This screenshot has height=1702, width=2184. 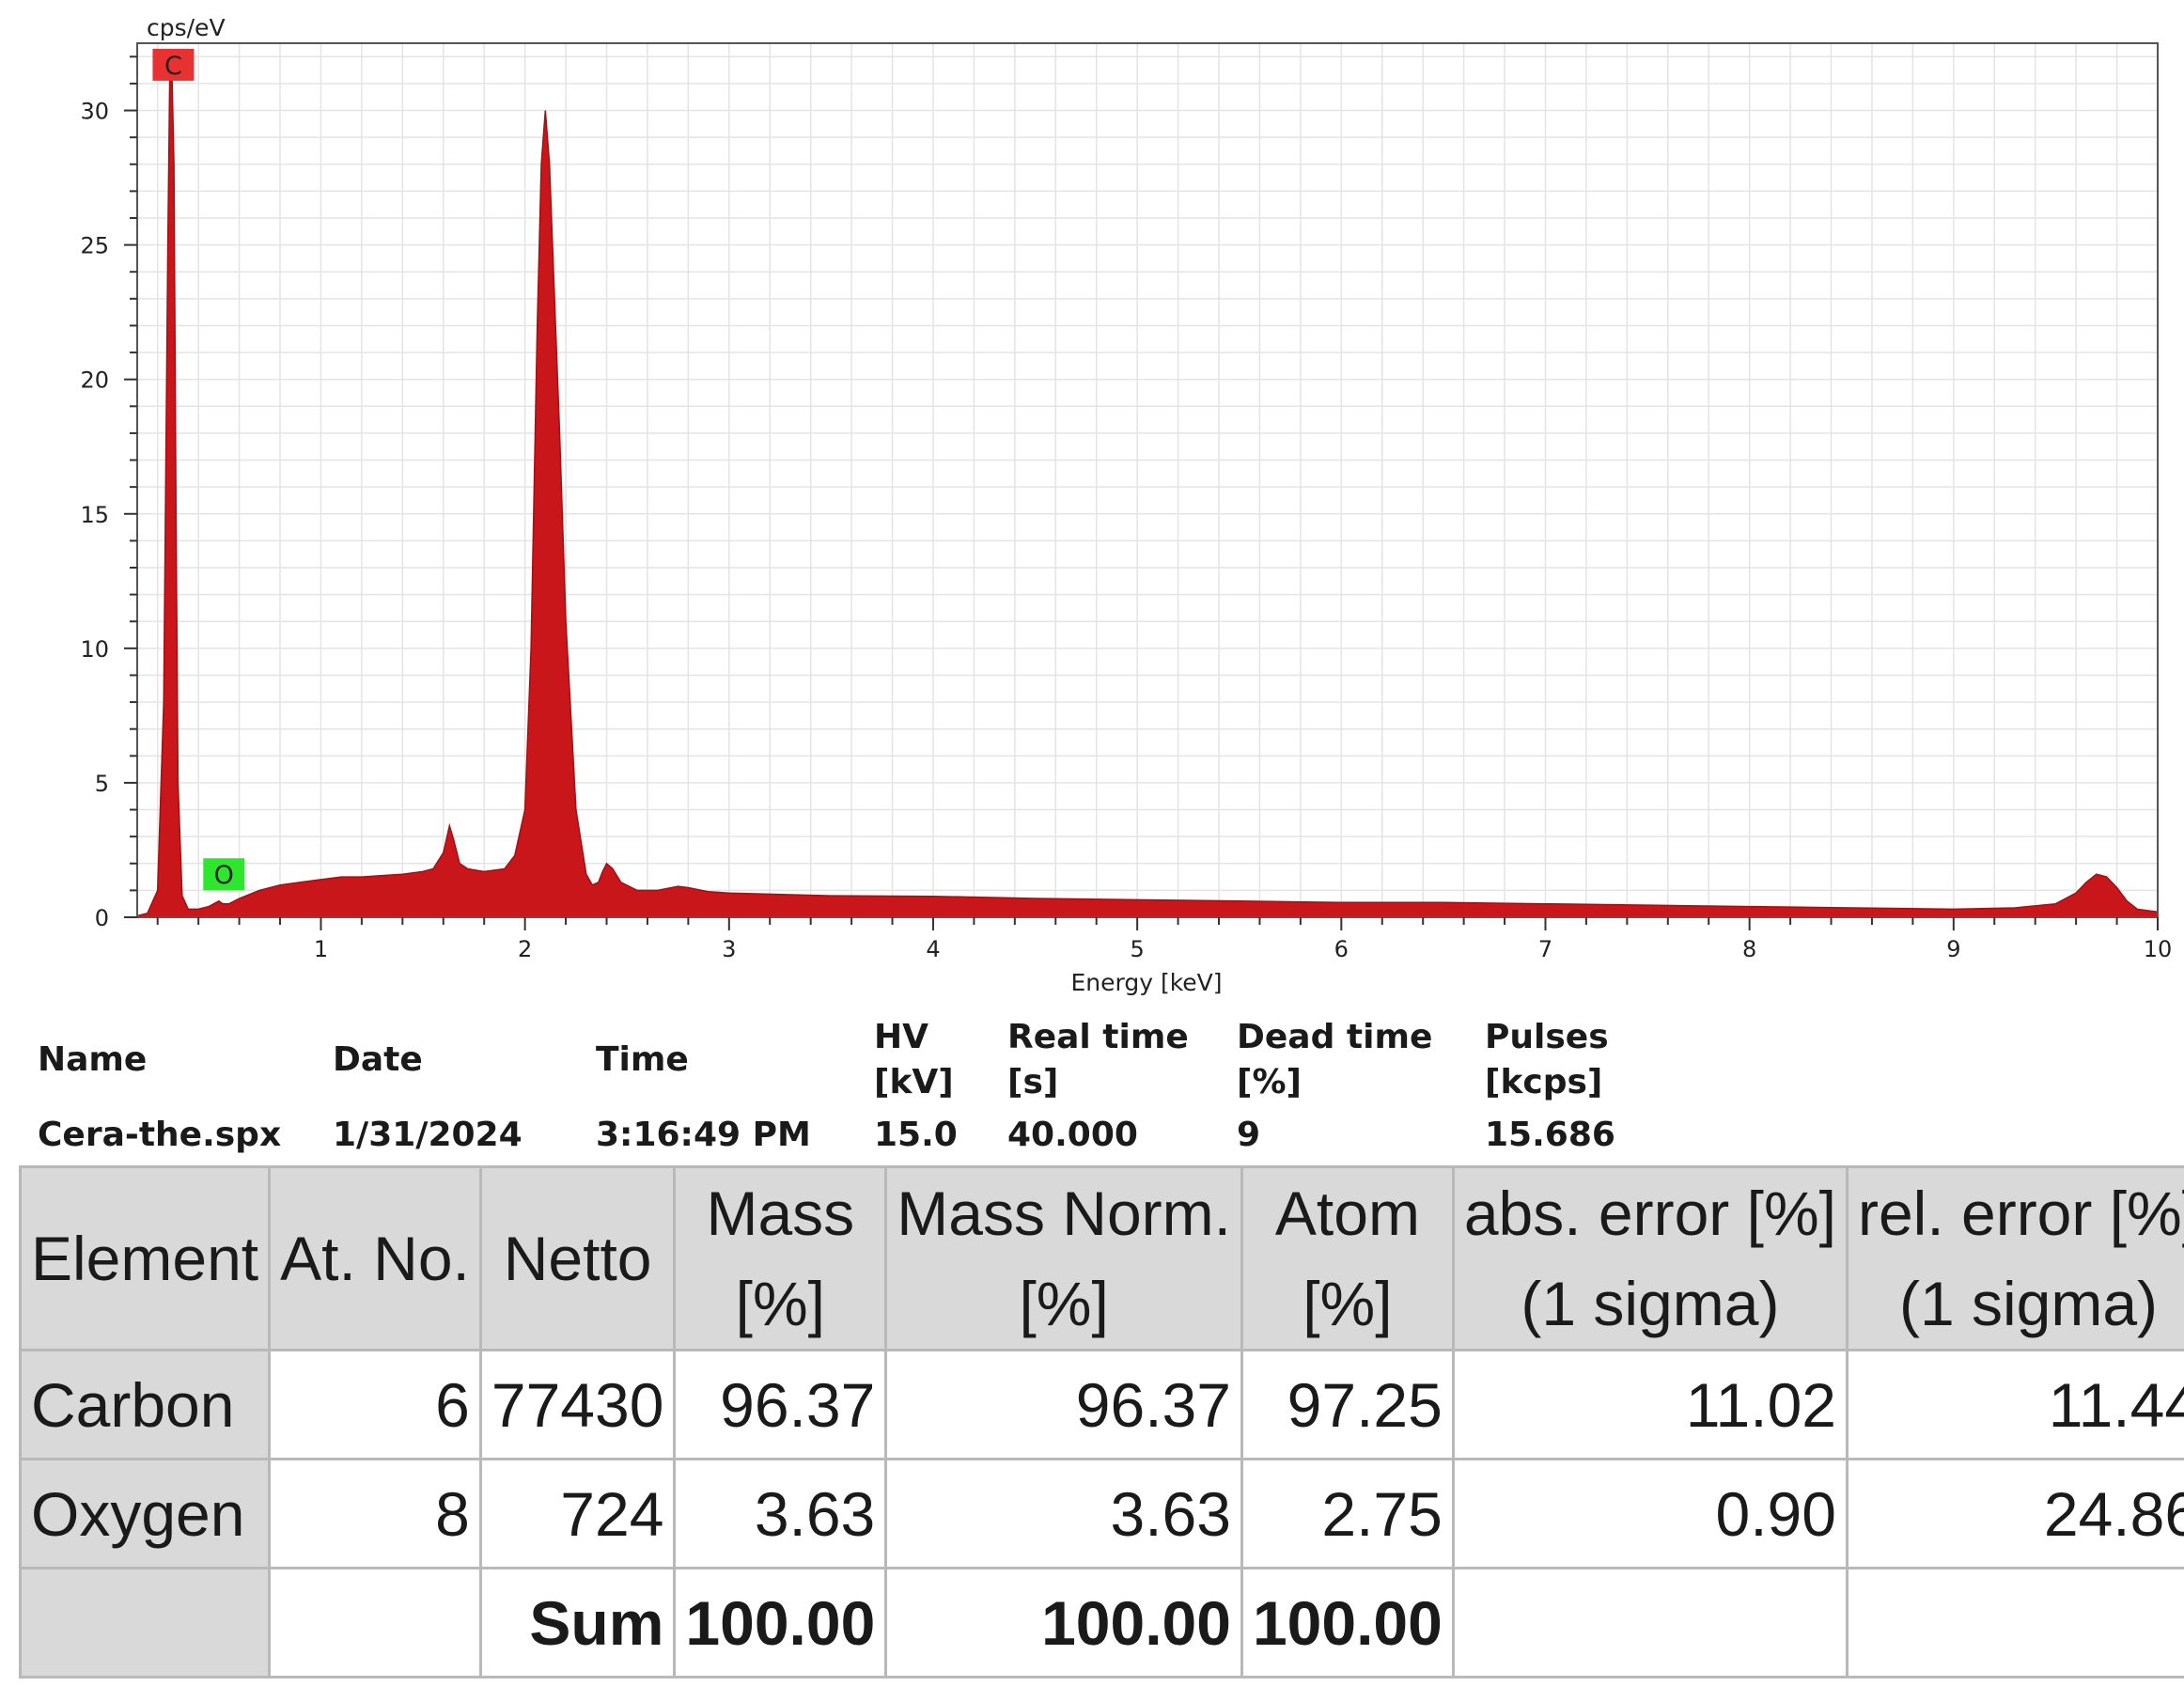 I want to click on cell-abs-error: 11.02, so click(x=1650, y=1404).